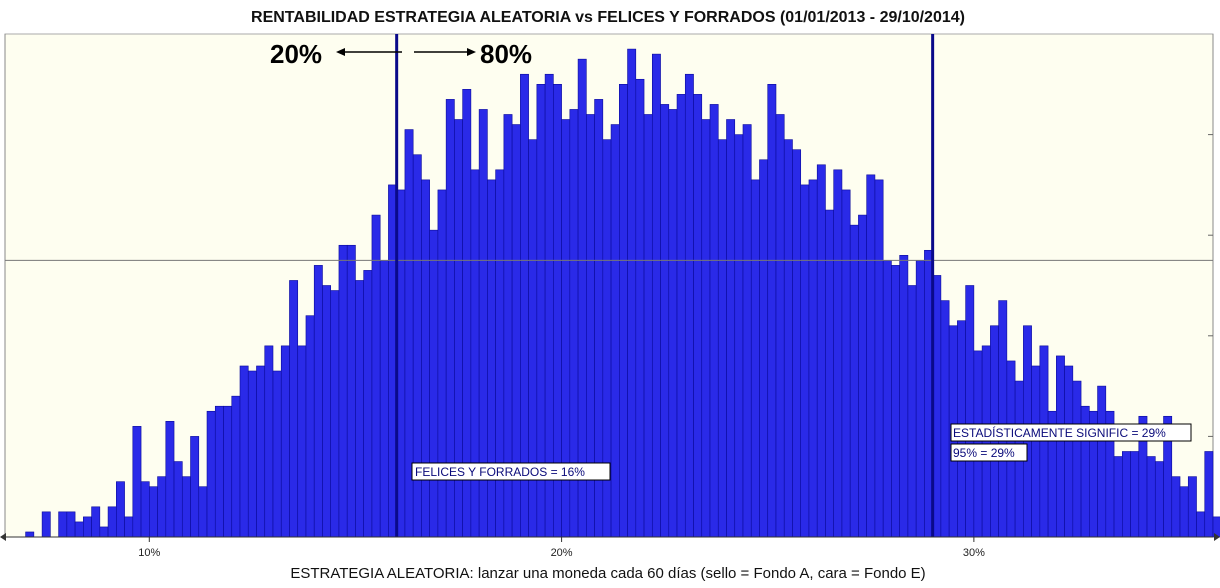  What do you see at coordinates (3, 537) in the screenshot?
I see `x-axis-left-arrow-icon` at bounding box center [3, 537].